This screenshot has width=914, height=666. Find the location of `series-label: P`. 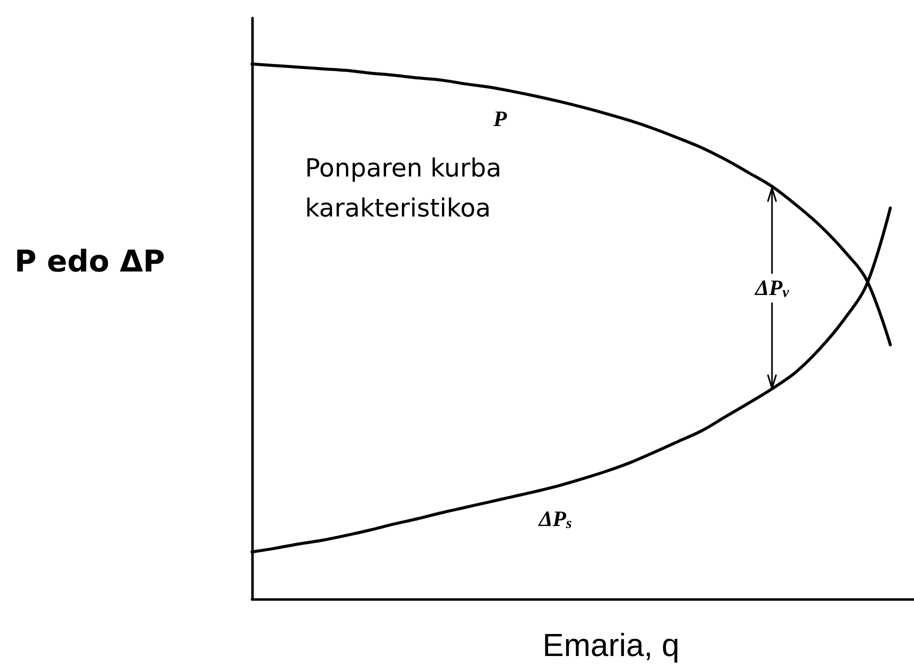

series-label: P is located at coordinates (500, 118).